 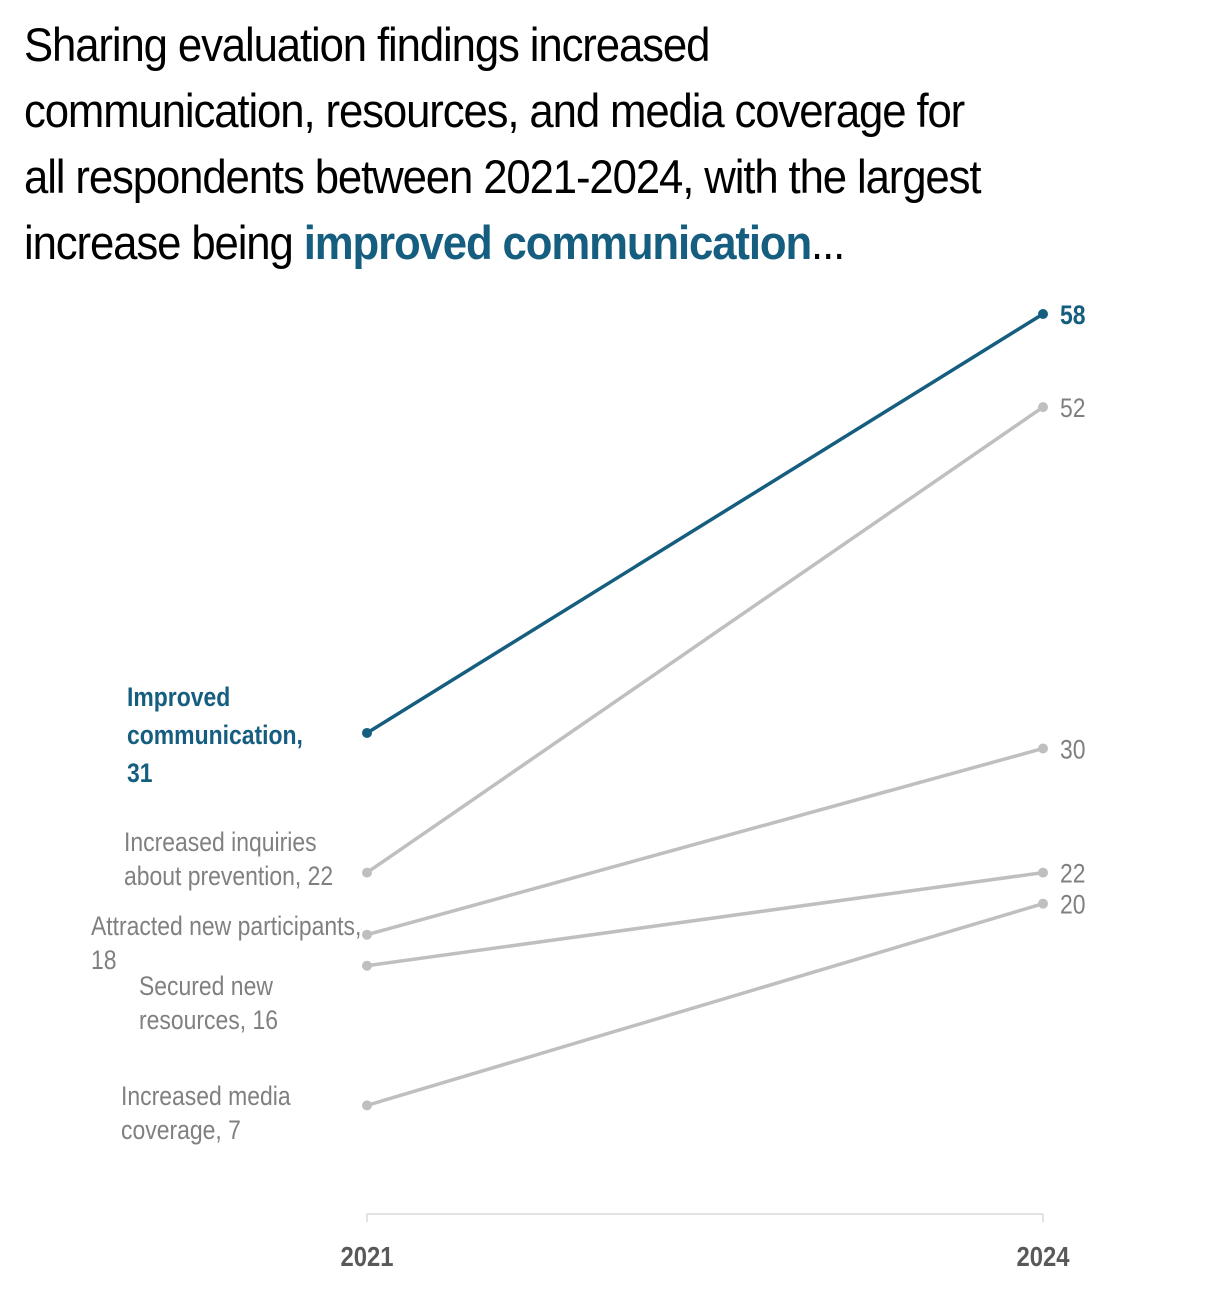 What do you see at coordinates (178, 697) in the screenshot?
I see `series-label-2021: Improved` at bounding box center [178, 697].